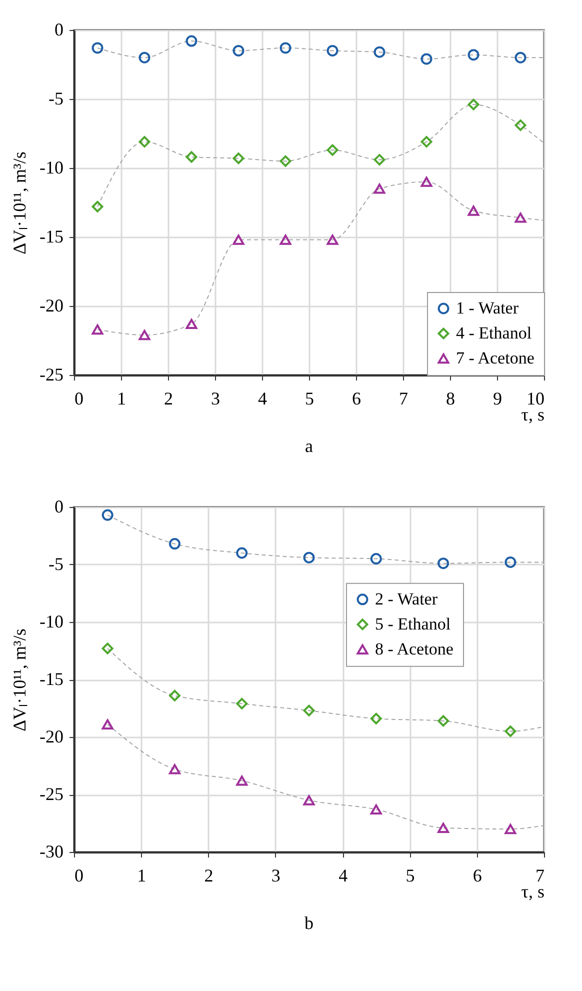 This screenshot has width=582, height=991. What do you see at coordinates (487, 308) in the screenshot?
I see `legend-label: 1 - Water` at bounding box center [487, 308].